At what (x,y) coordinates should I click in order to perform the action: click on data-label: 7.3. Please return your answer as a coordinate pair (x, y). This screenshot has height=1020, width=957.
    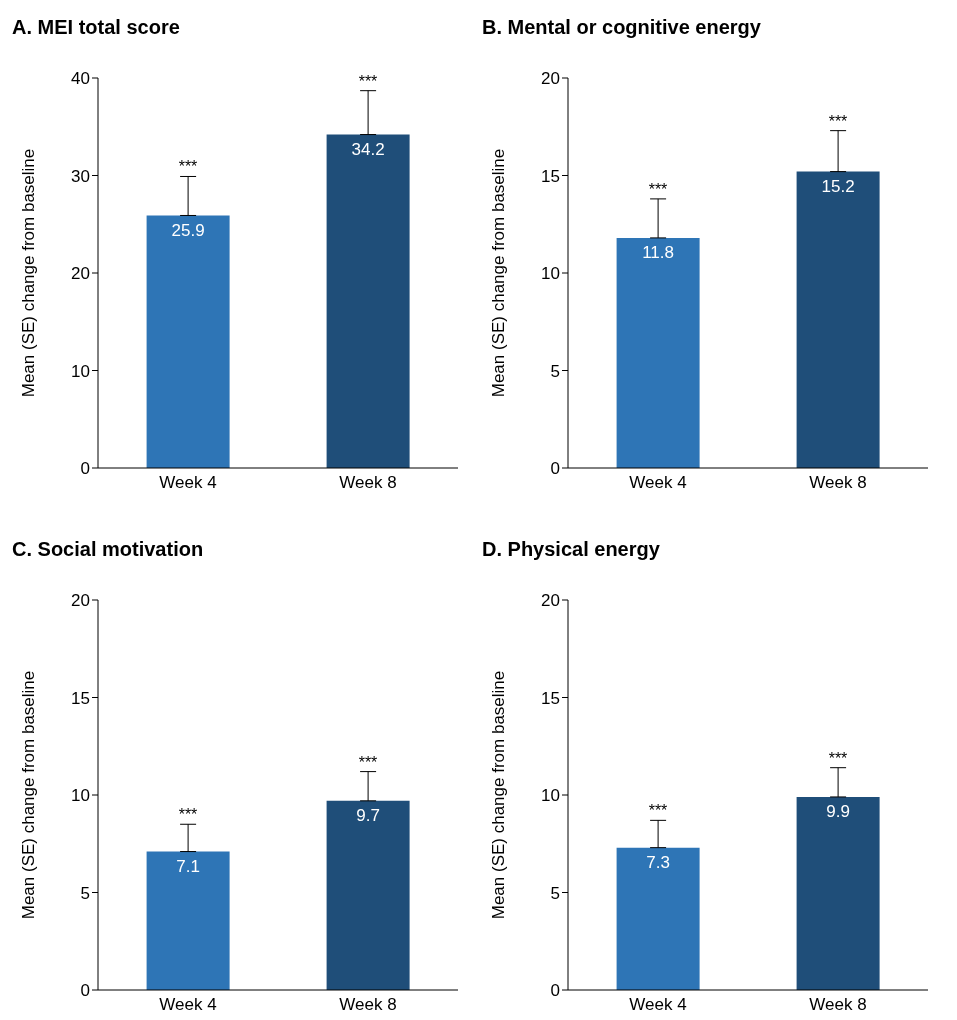
    Looking at the image, I should click on (658, 862).